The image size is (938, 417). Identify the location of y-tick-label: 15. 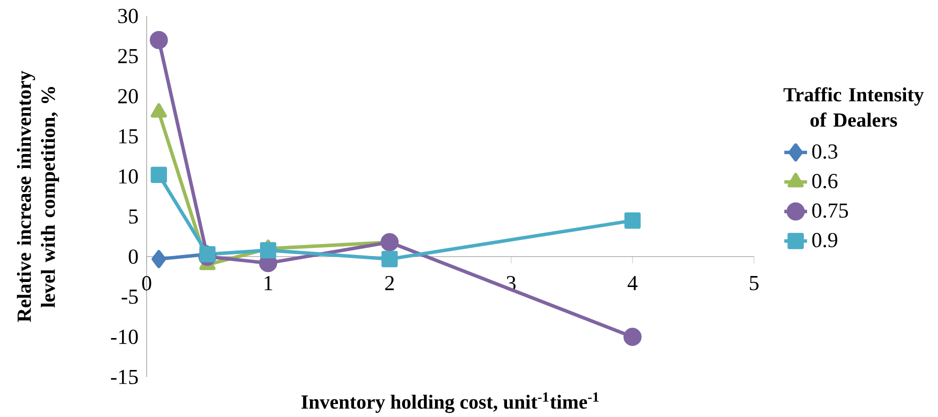
(128, 136).